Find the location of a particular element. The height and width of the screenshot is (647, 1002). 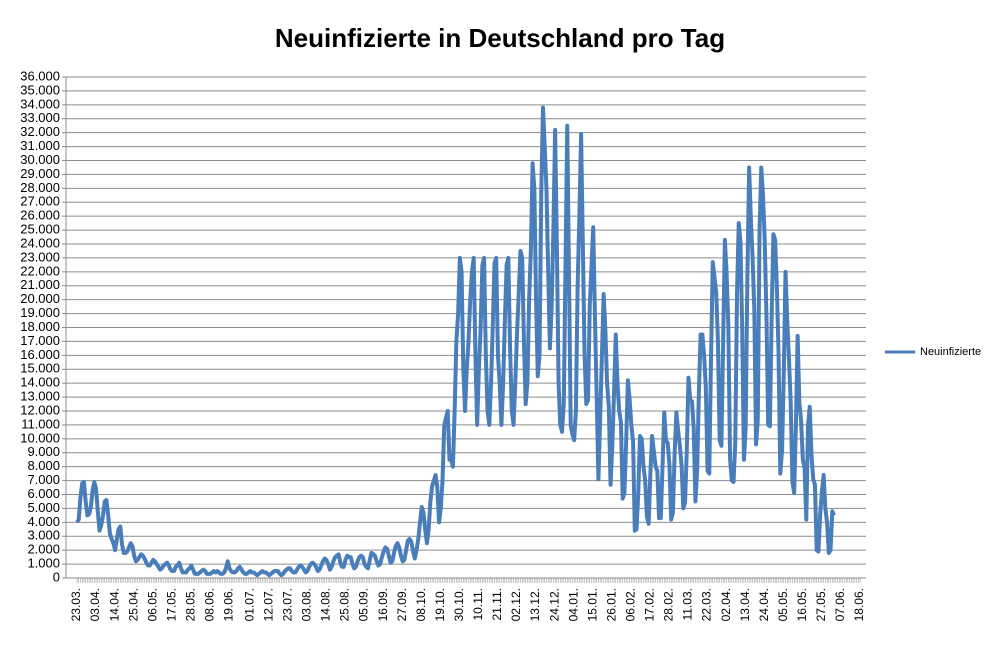

x-tick-label: 12.07. is located at coordinates (268, 604).